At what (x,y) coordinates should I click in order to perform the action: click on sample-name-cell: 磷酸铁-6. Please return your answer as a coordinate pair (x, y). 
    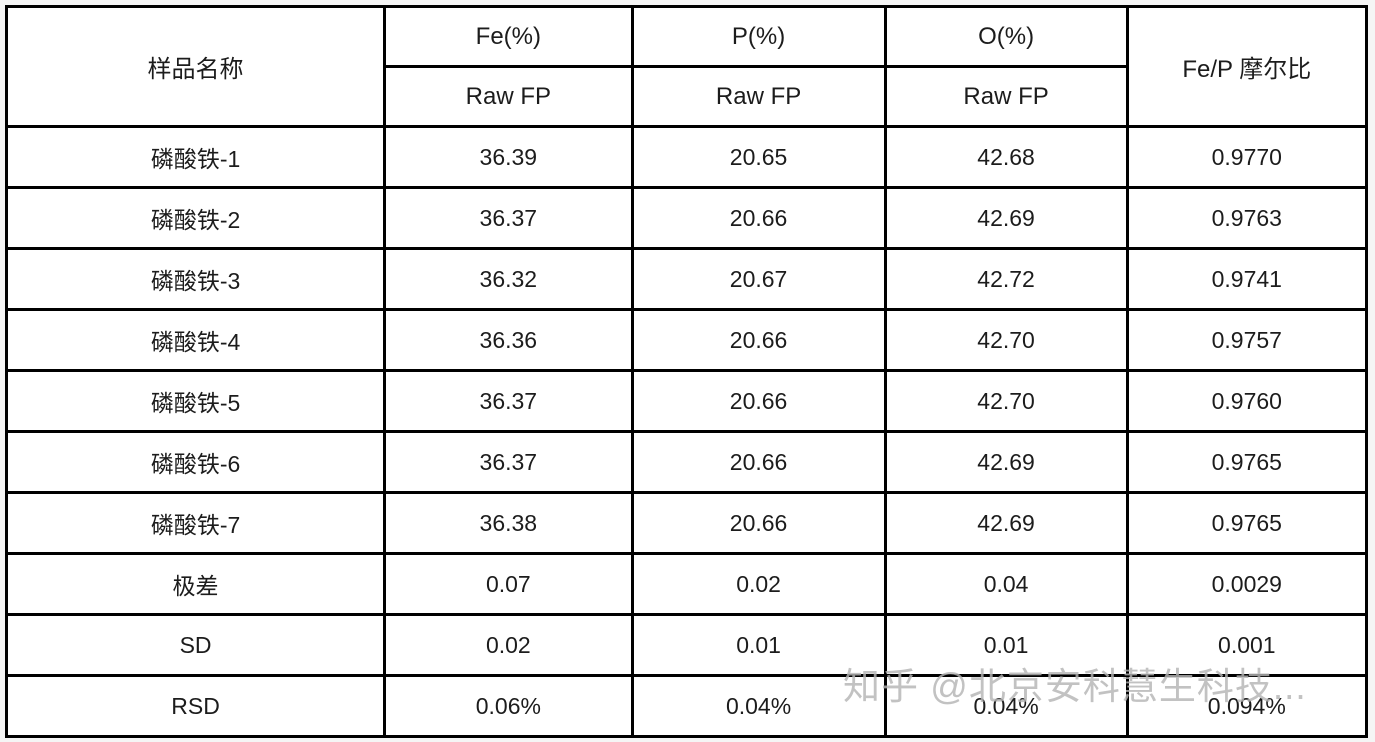
    Looking at the image, I should click on (195, 462).